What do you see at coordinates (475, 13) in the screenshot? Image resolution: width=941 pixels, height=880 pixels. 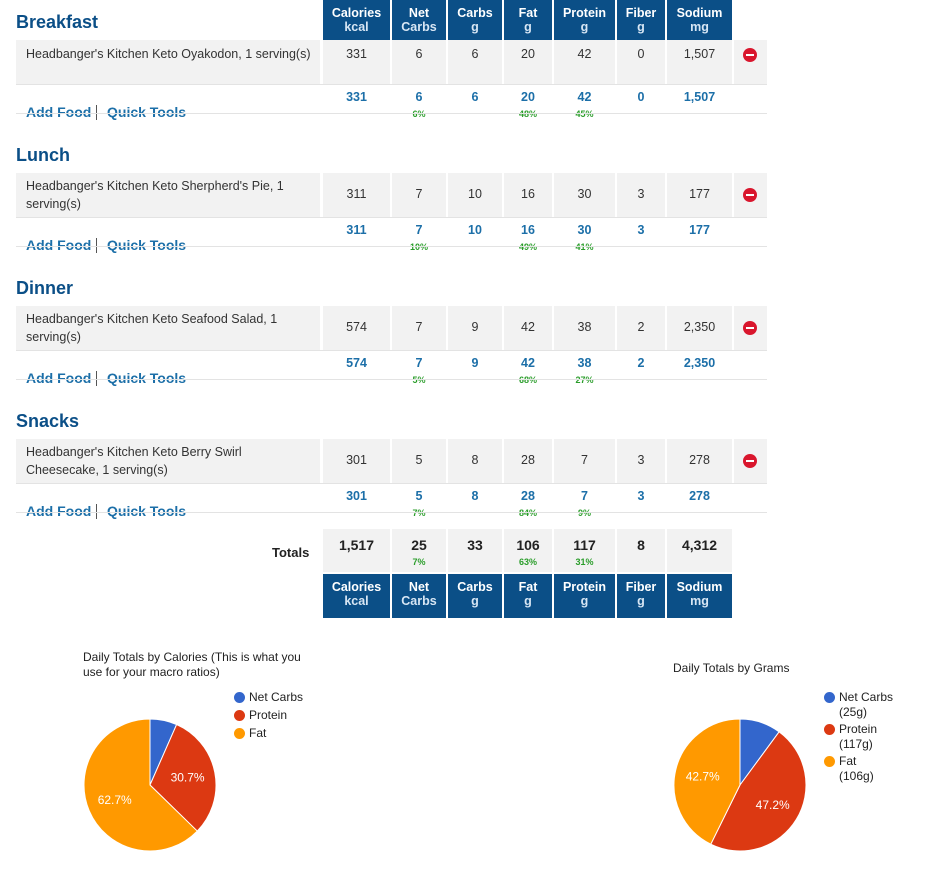 I see `top-header-carbs-label: Carbs` at bounding box center [475, 13].